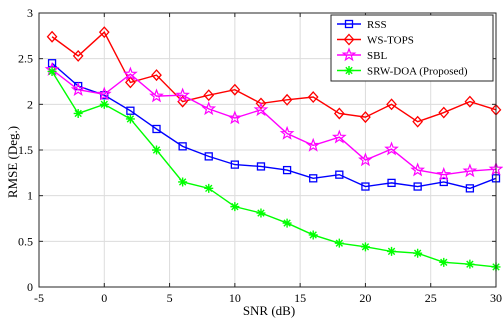  Describe the element at coordinates (104, 298) in the screenshot. I see `x-tick-label: 0` at that location.